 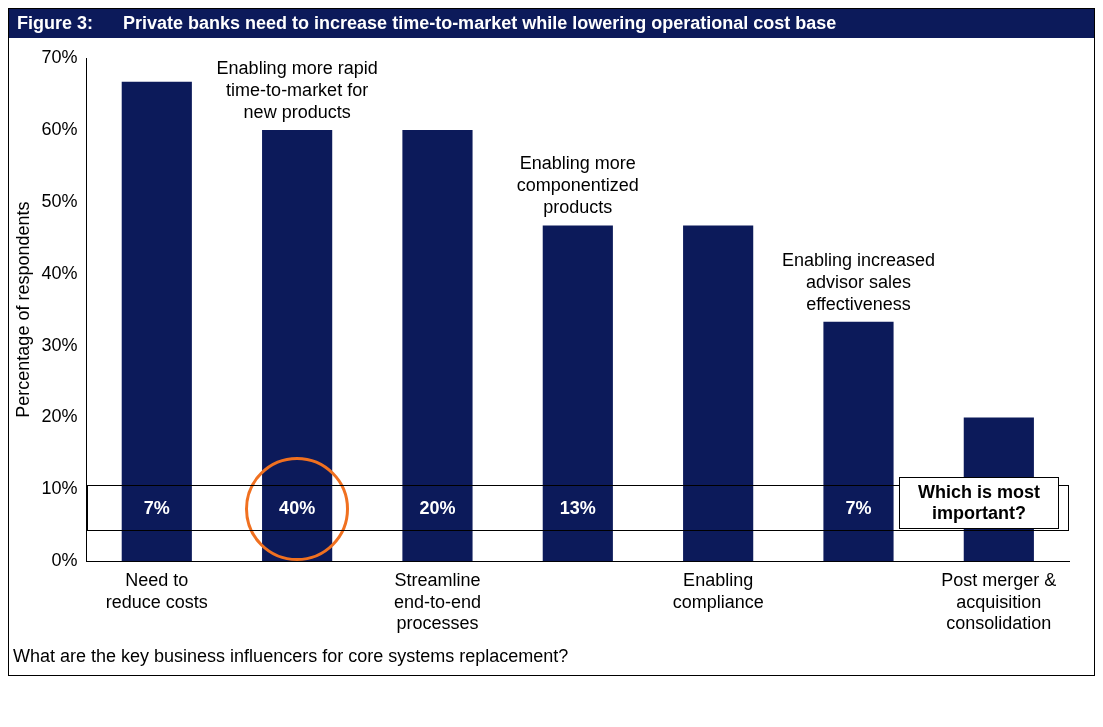 What do you see at coordinates (22, 309) in the screenshot?
I see `y-axis-title: Percentage of respondents` at bounding box center [22, 309].